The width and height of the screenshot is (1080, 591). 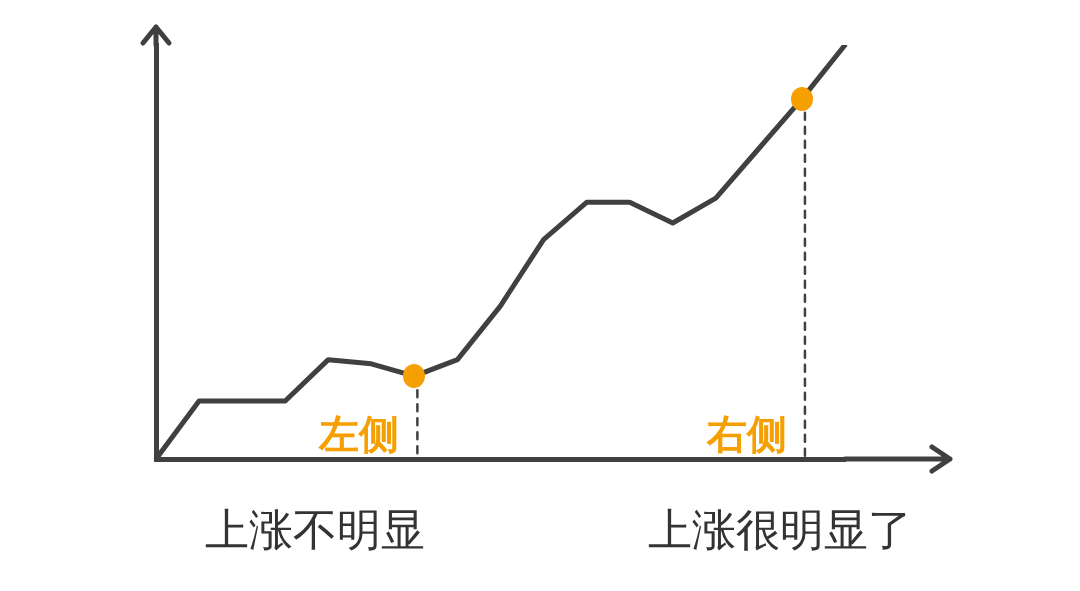 What do you see at coordinates (780, 529) in the screenshot?
I see `text: 上涨很明显了` at bounding box center [780, 529].